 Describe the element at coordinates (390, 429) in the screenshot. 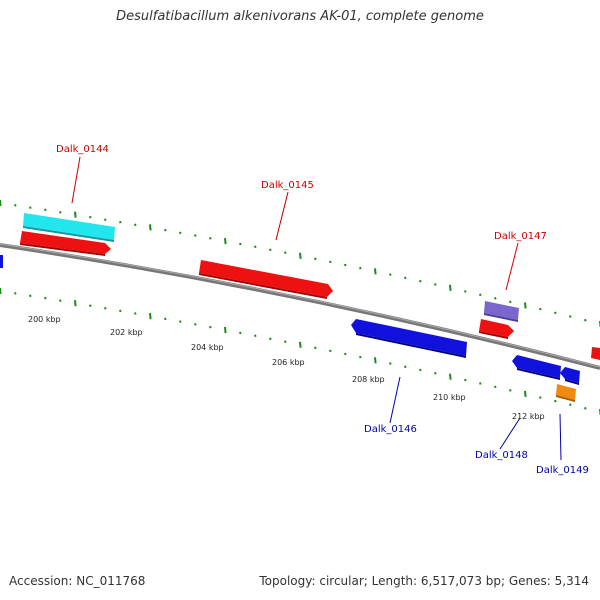

I see `gene-label-dalk-0146: Dalk_0146` at that location.